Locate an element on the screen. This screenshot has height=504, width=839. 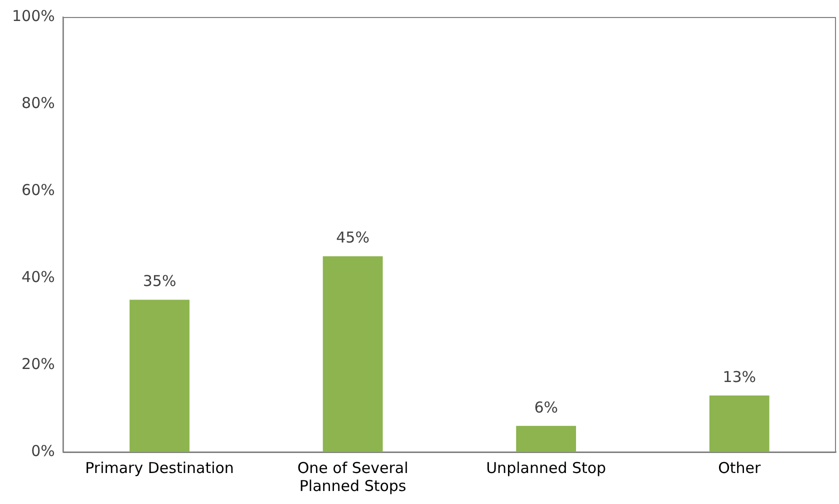
y-tick-label: 80% is located at coordinates (38, 103).